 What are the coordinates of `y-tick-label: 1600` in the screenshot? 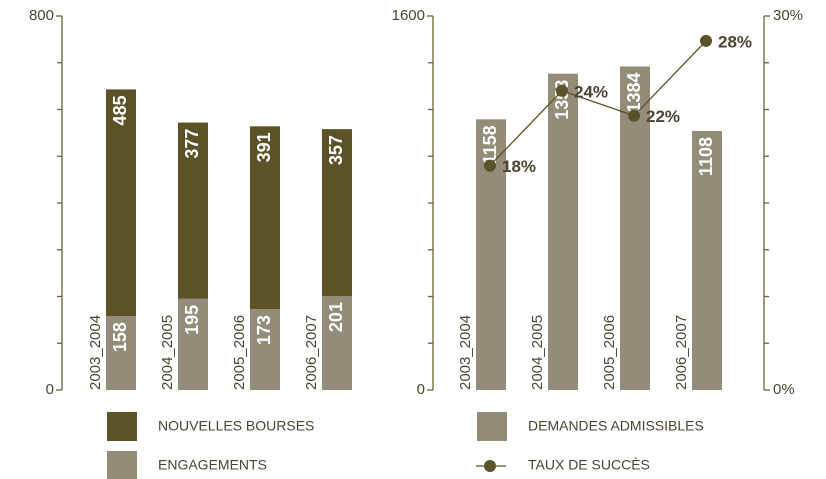 It's located at (408, 15).